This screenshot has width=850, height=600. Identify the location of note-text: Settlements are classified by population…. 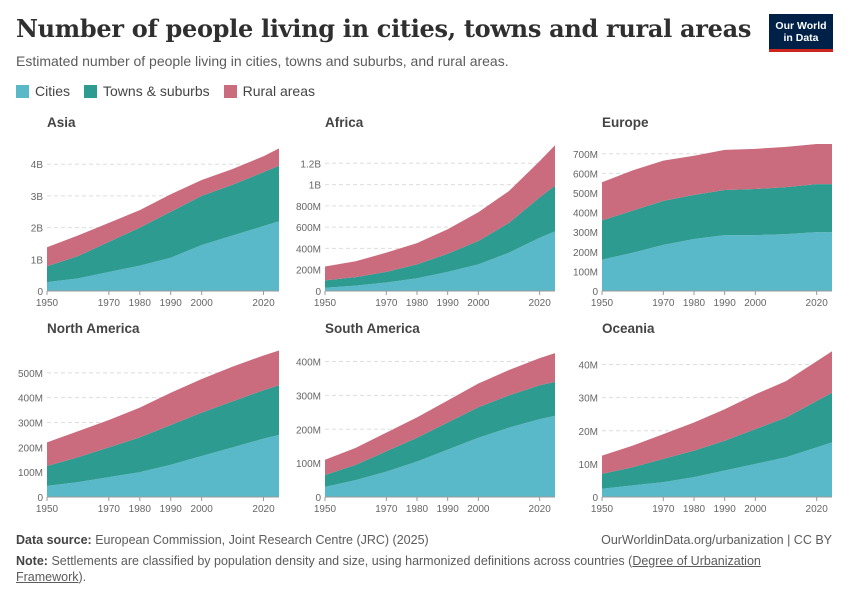
(342, 561).